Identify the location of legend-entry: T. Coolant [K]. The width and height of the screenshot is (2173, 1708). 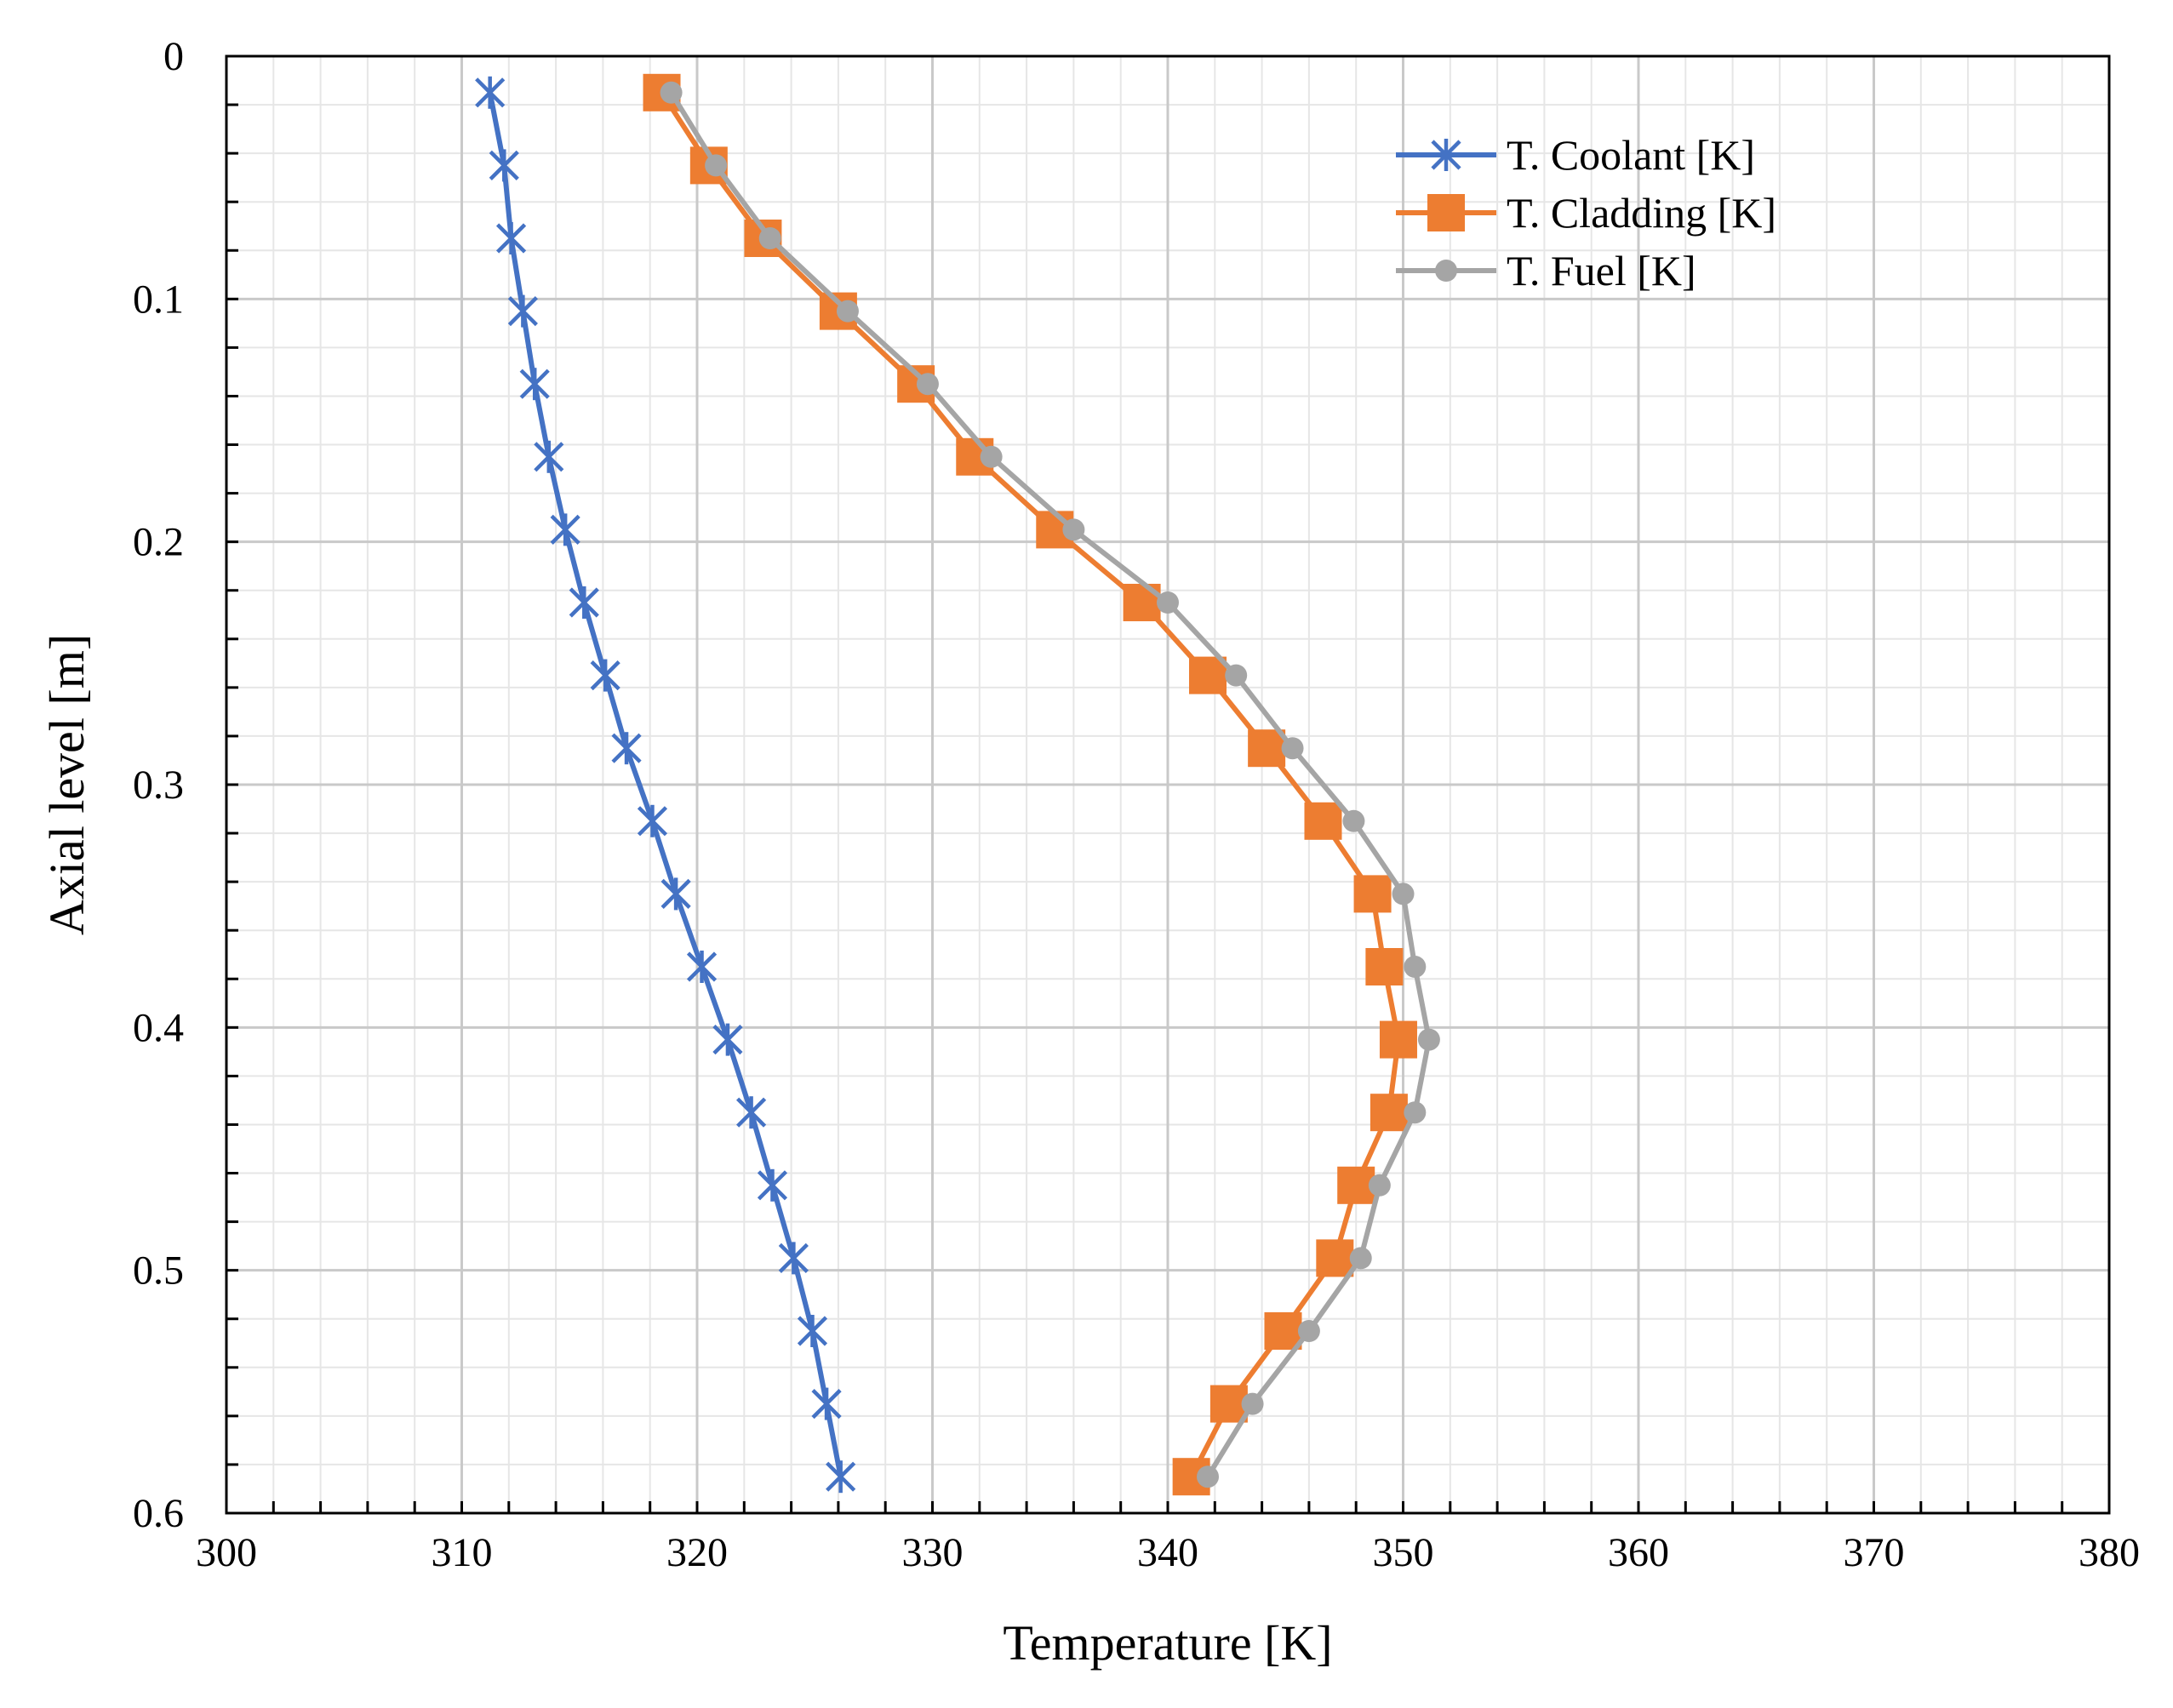
(1575, 155).